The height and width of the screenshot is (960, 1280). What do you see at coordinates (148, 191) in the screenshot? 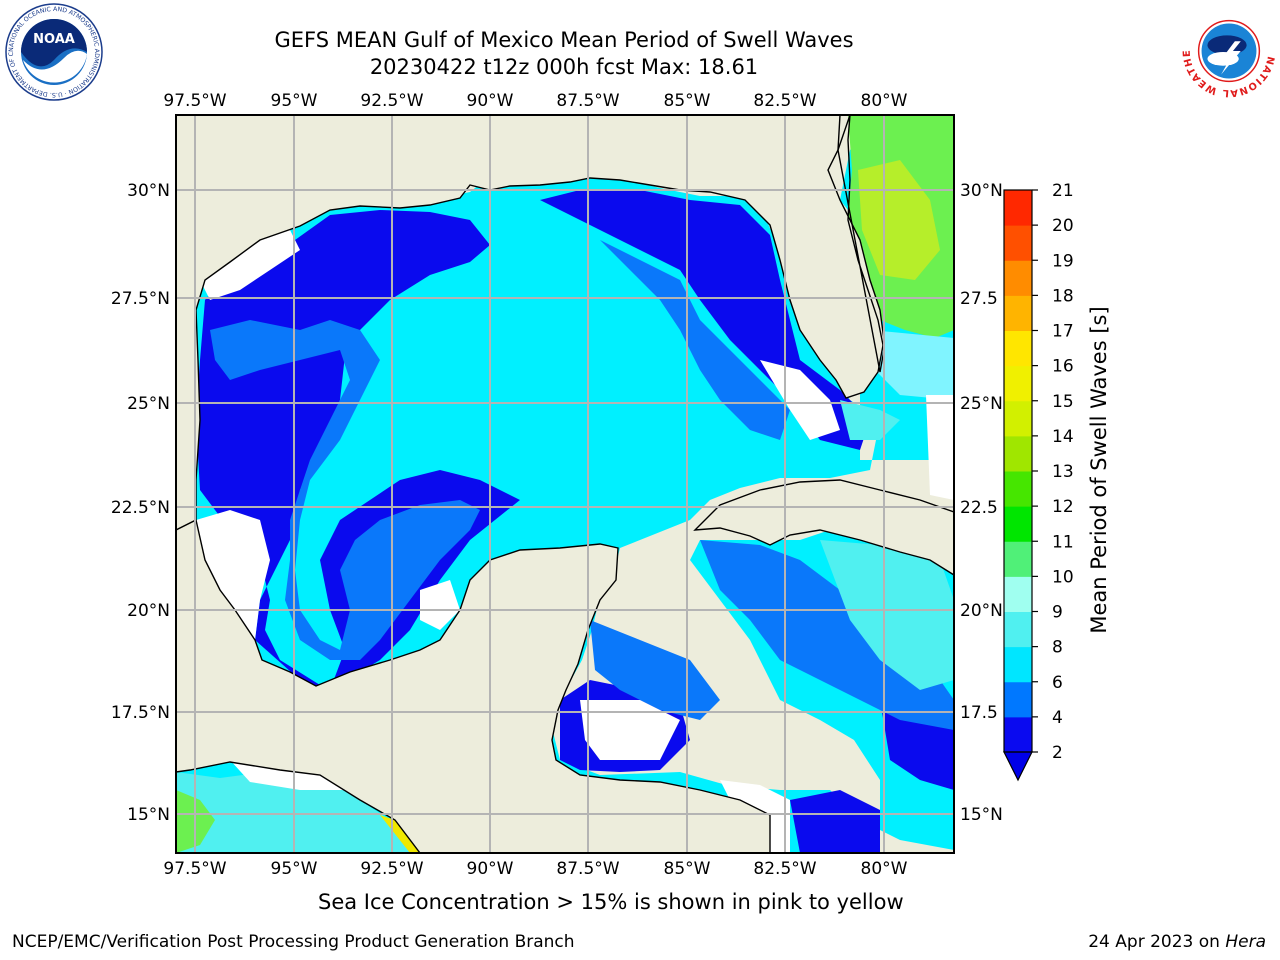
I see `lat-label-left: 30°N` at bounding box center [148, 191].